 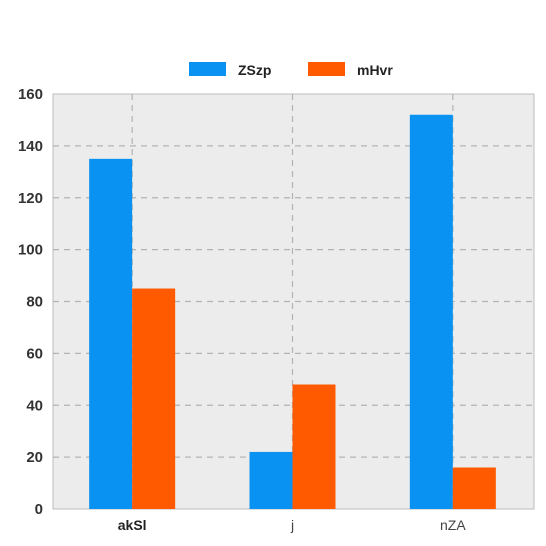 I want to click on y-tick-label: 100, so click(x=30, y=250).